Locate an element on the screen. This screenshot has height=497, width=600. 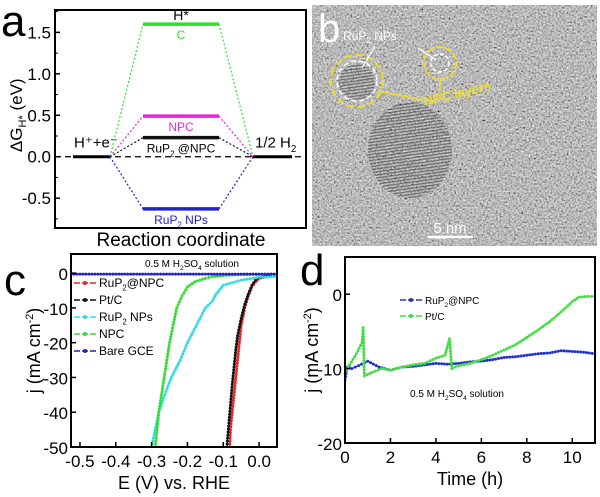
legend-item: RuP2@NPC is located at coordinates (119, 284).